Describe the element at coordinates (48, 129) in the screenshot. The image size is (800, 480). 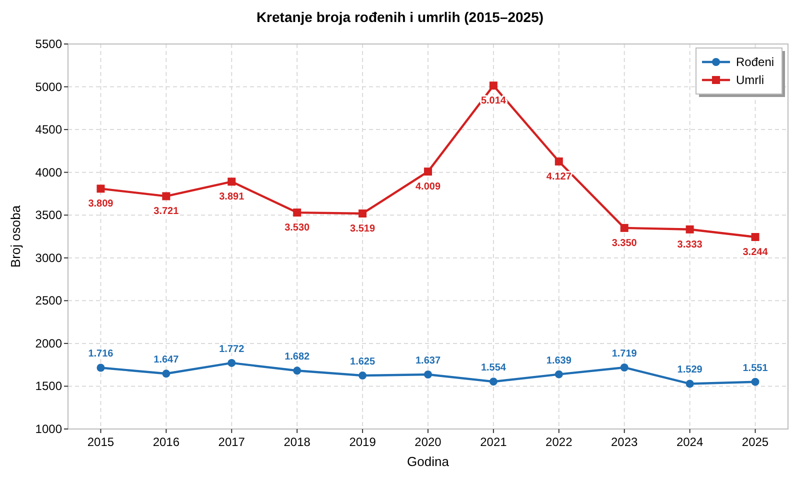
I see `y-tick-label: 4500` at that location.